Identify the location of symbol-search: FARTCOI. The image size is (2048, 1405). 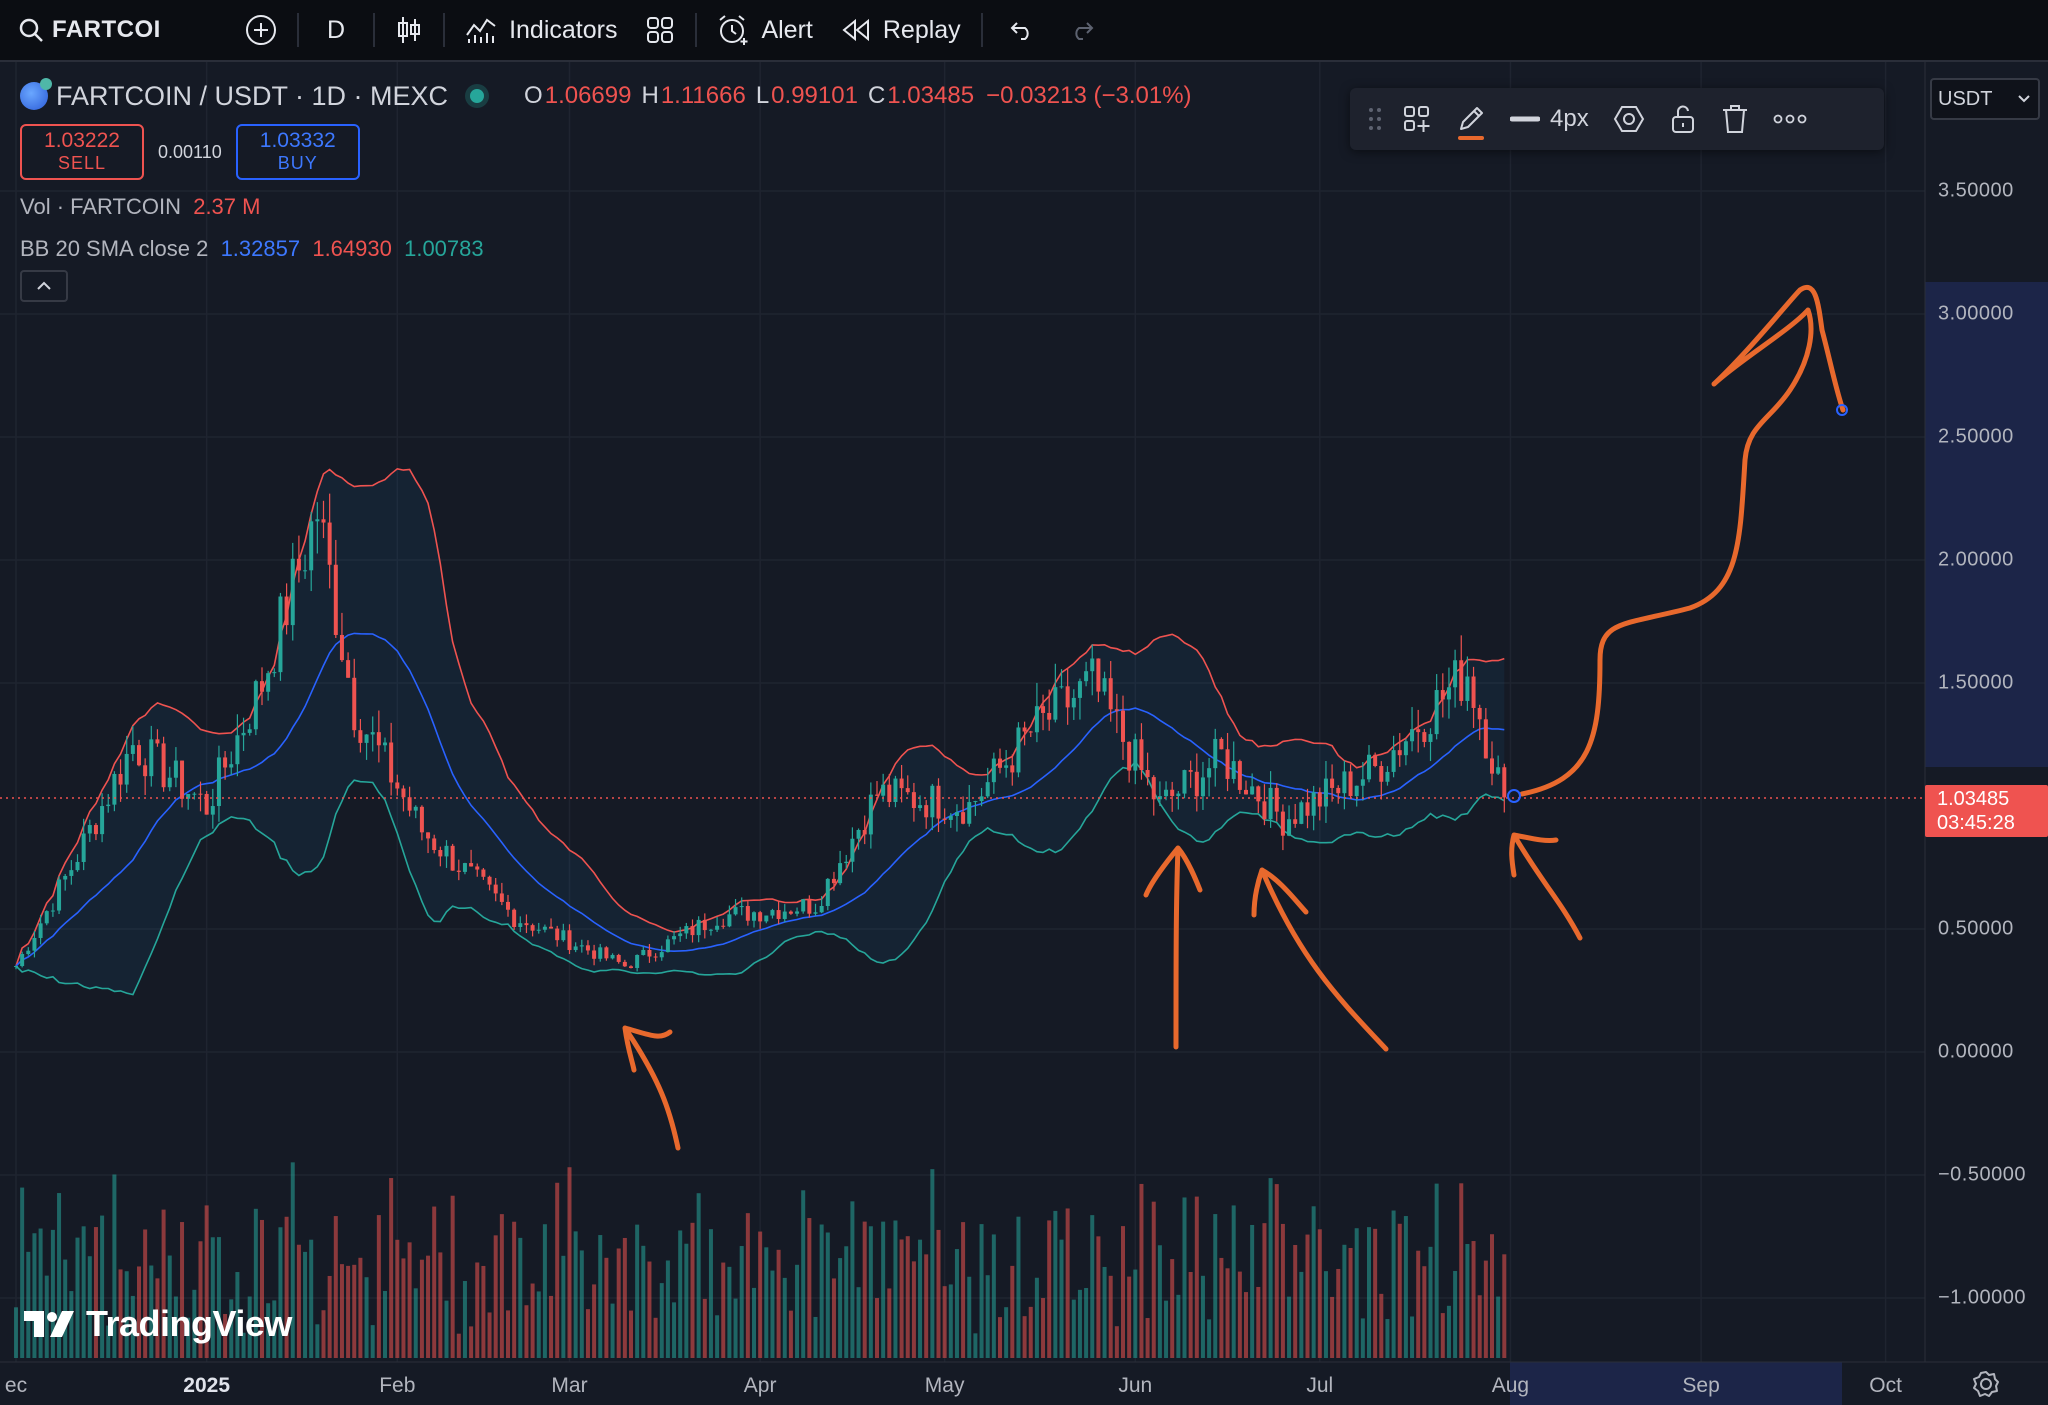
(115, 30).